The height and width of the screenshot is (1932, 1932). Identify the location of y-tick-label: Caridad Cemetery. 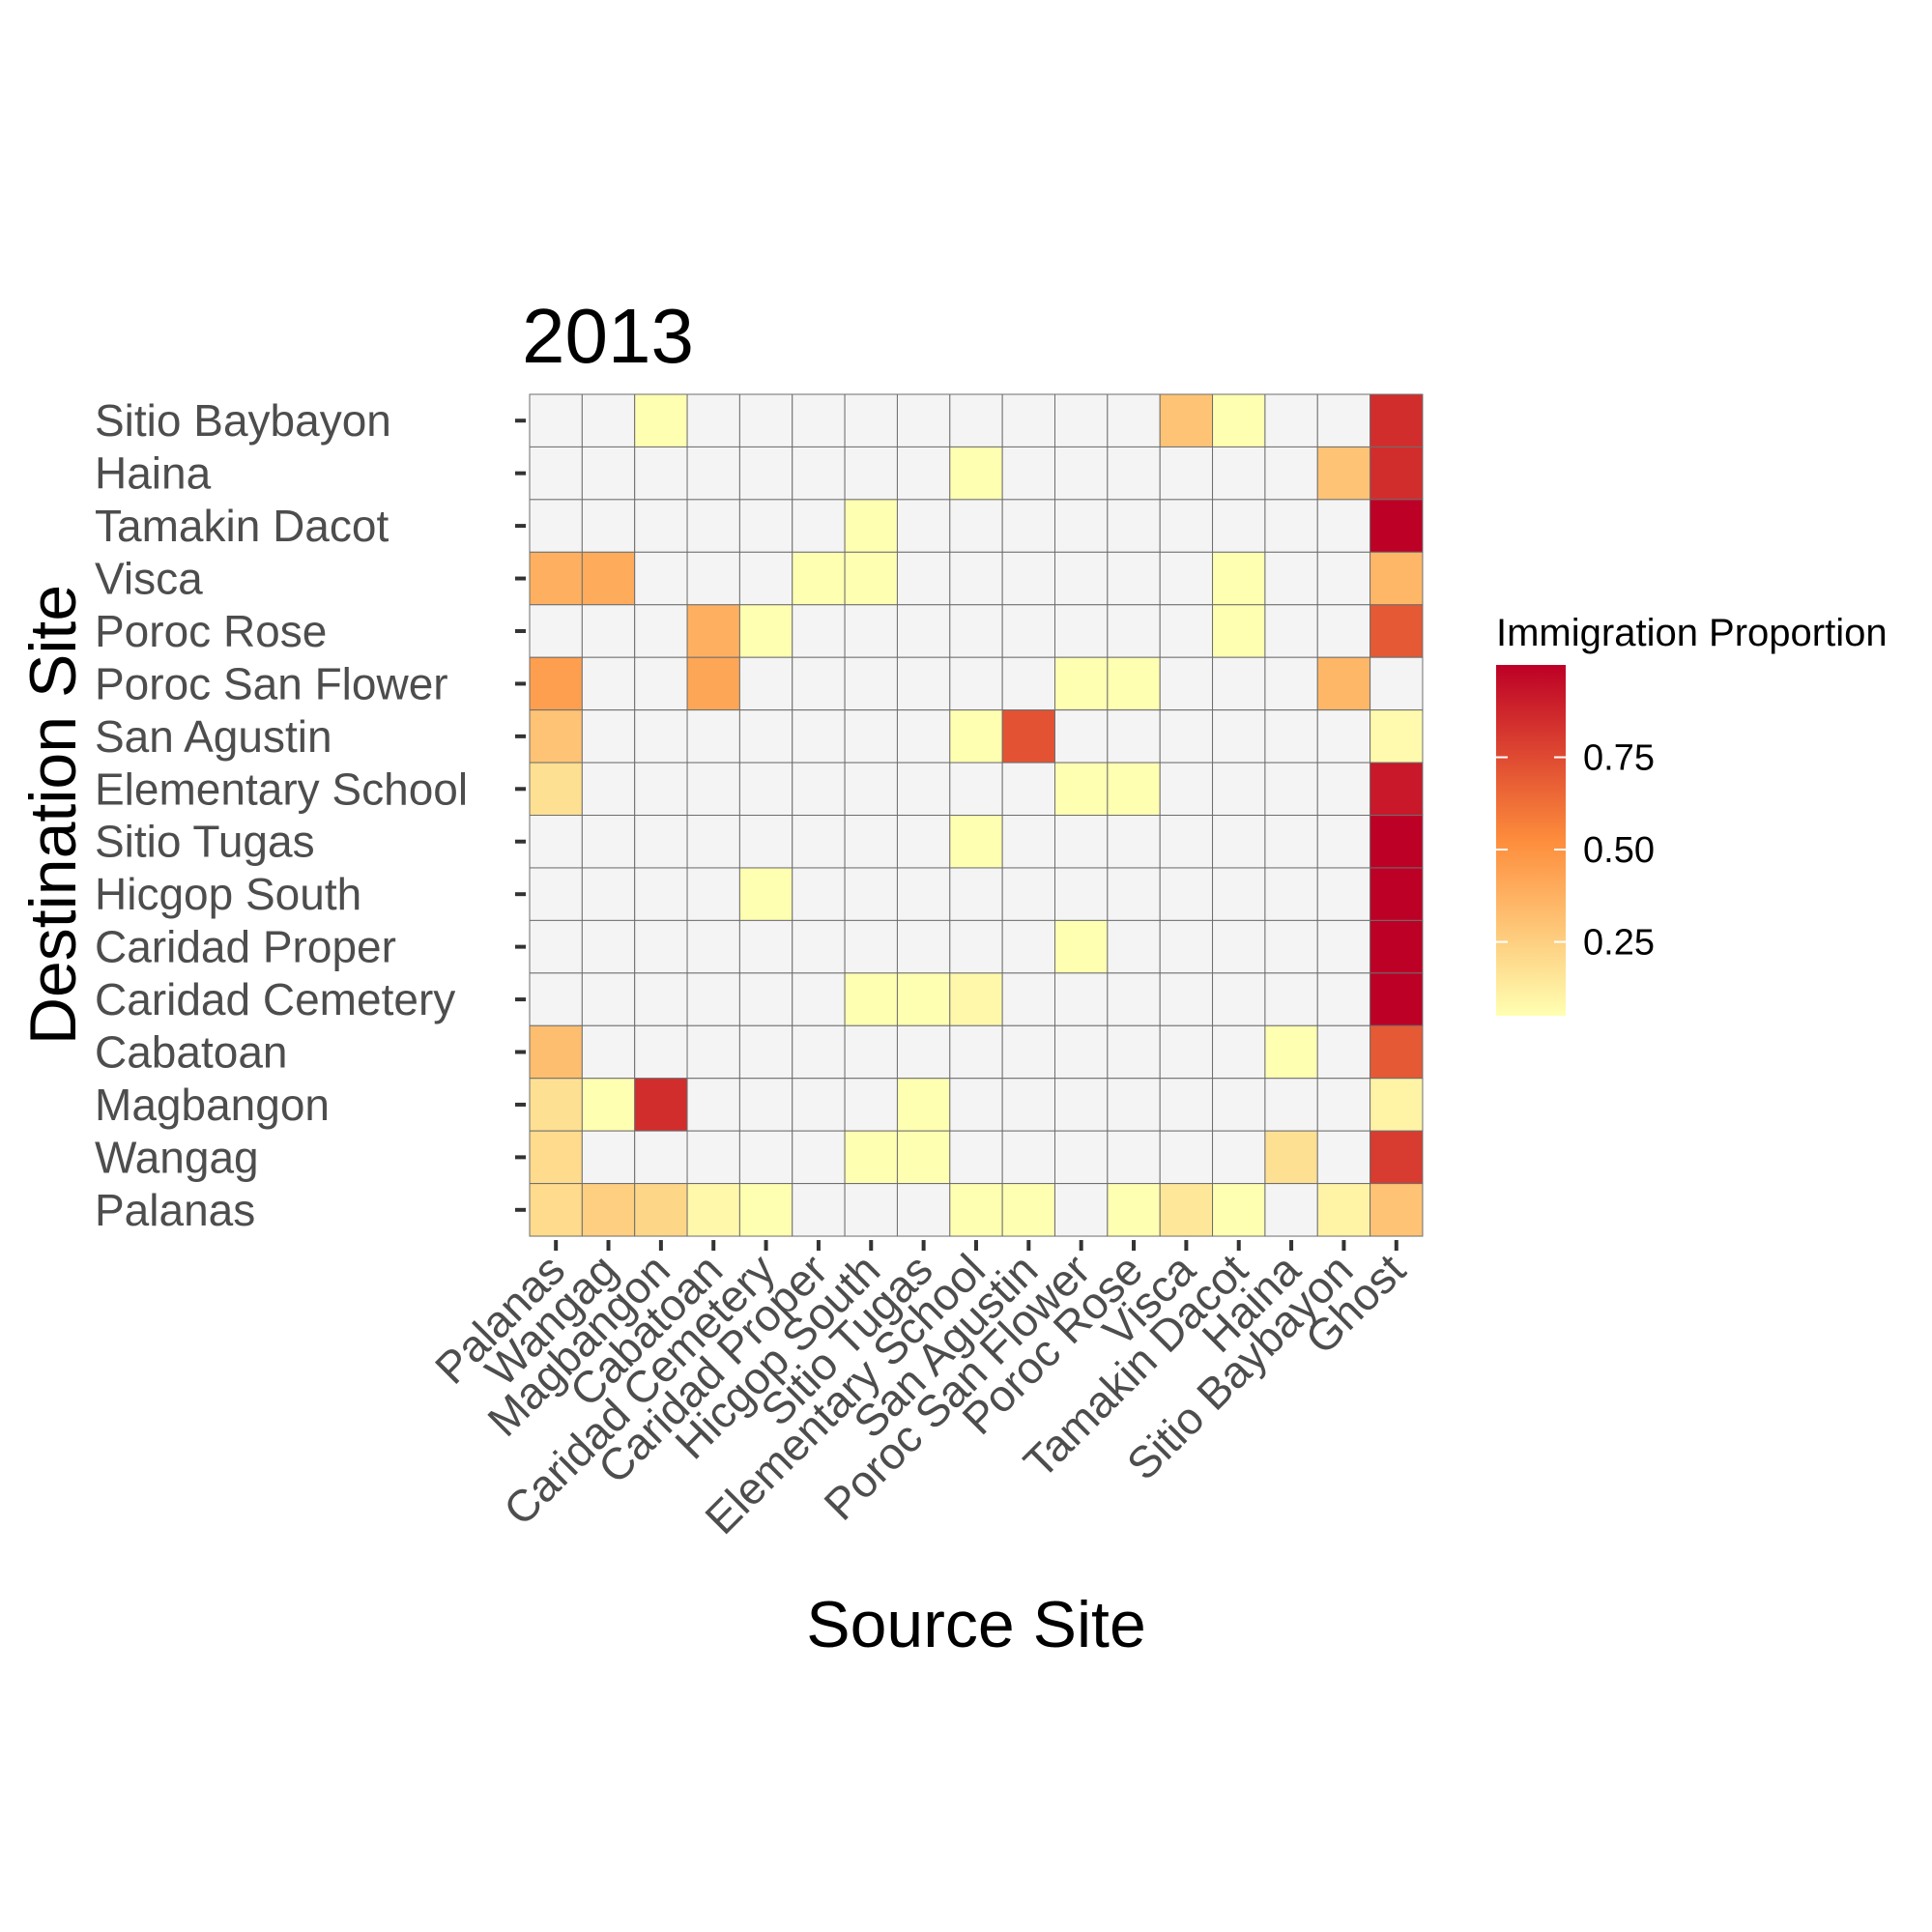
(275, 999).